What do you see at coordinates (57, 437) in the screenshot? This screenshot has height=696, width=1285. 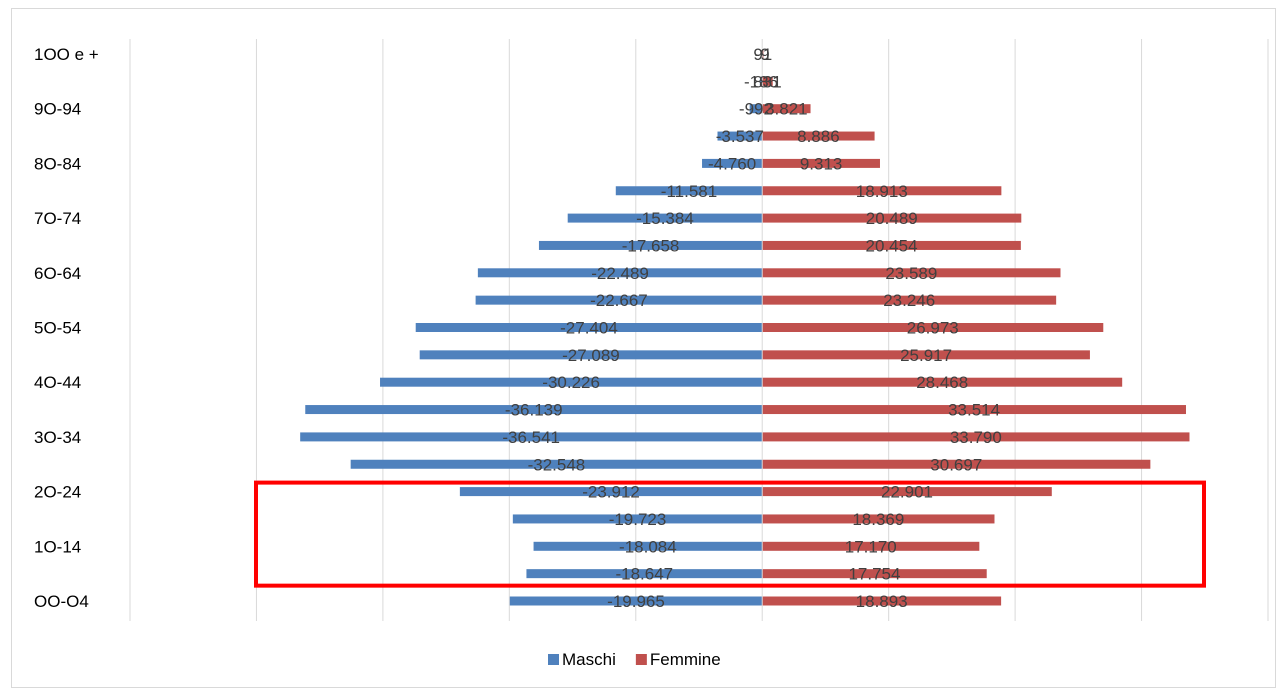 I see `category-label: 3O-34` at bounding box center [57, 437].